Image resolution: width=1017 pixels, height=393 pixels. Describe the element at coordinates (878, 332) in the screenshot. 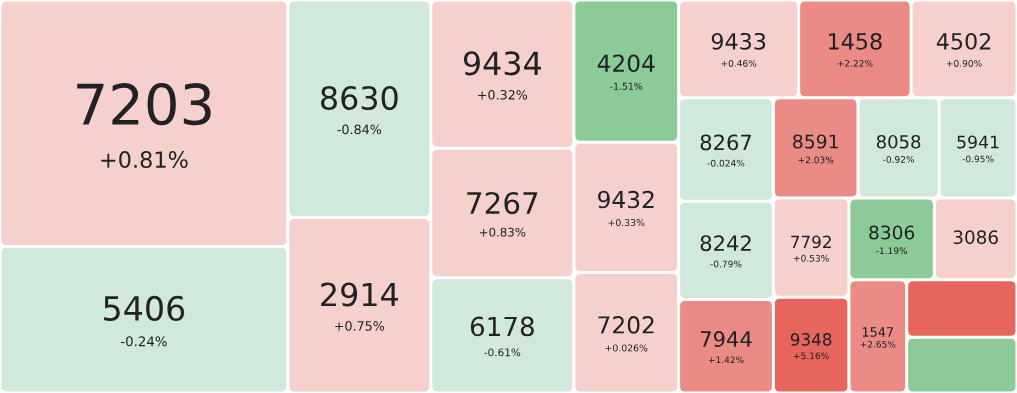

I see `category-label: 1547` at that location.